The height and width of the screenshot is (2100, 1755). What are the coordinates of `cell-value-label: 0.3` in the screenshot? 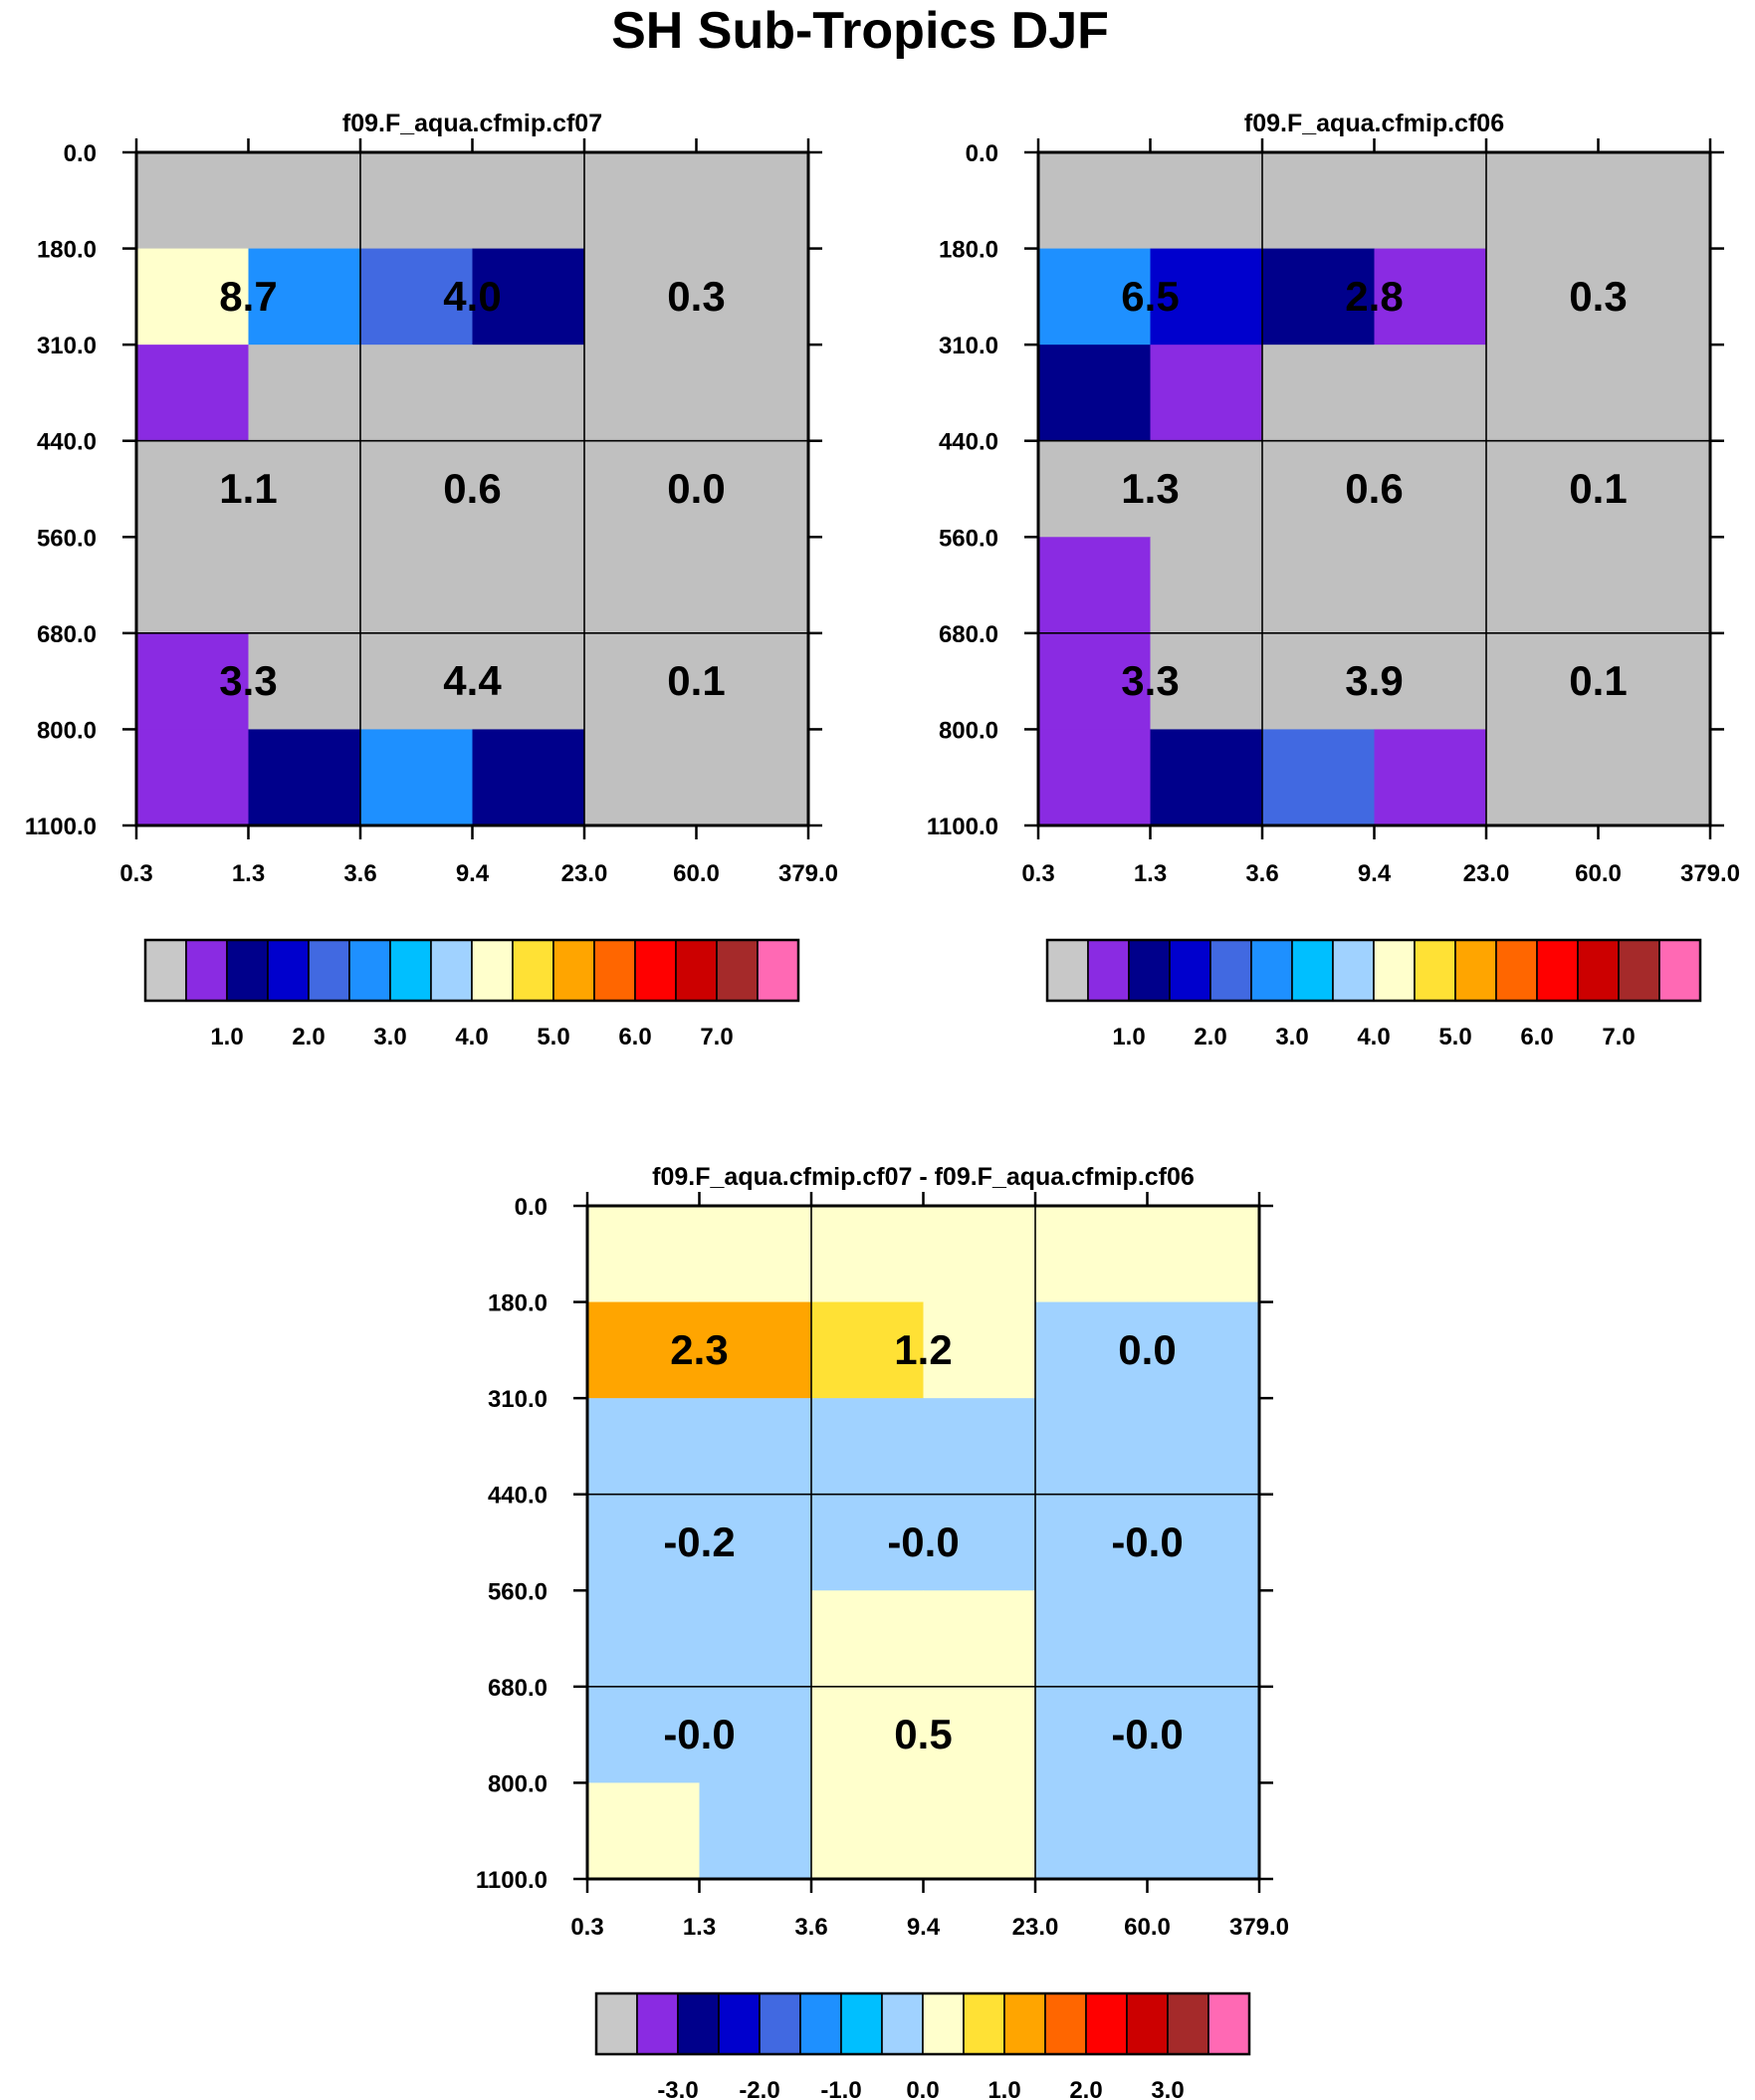 It's located at (696, 296).